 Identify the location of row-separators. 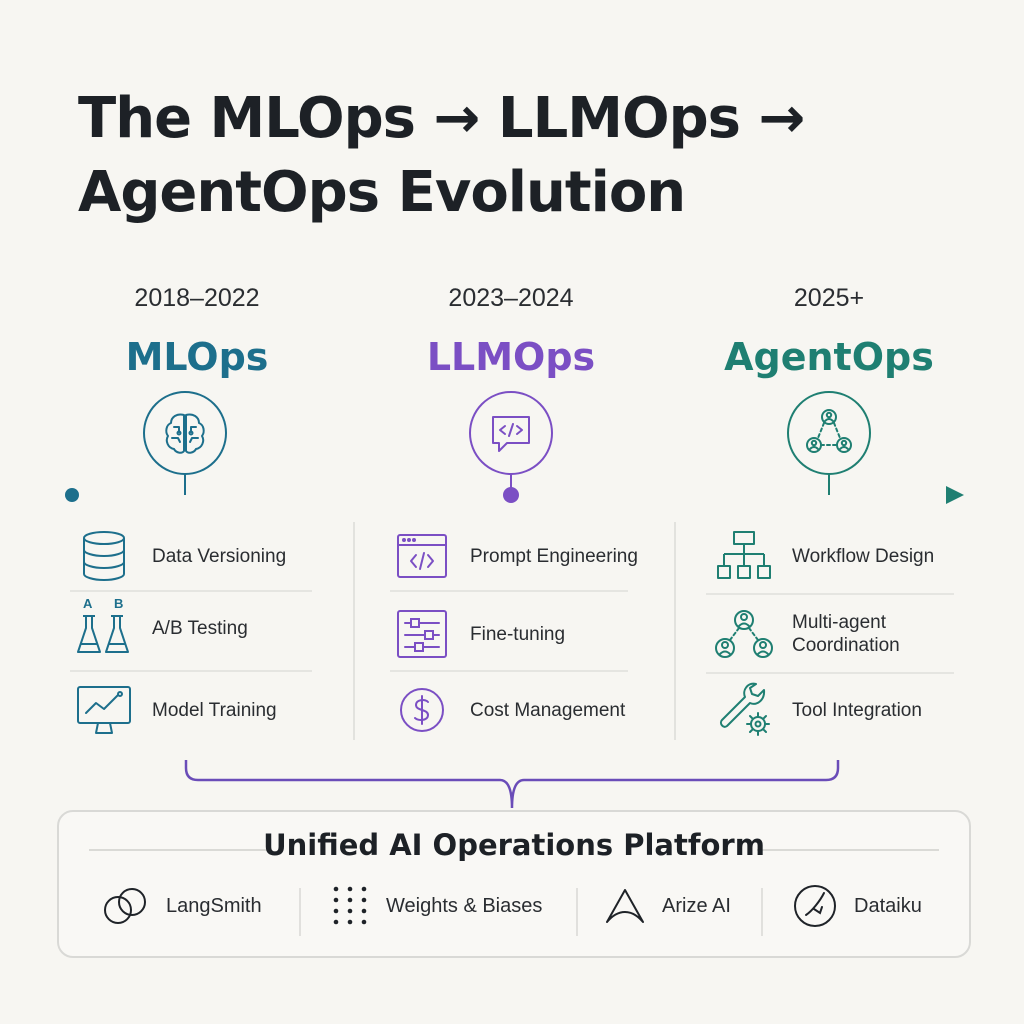
(512, 632).